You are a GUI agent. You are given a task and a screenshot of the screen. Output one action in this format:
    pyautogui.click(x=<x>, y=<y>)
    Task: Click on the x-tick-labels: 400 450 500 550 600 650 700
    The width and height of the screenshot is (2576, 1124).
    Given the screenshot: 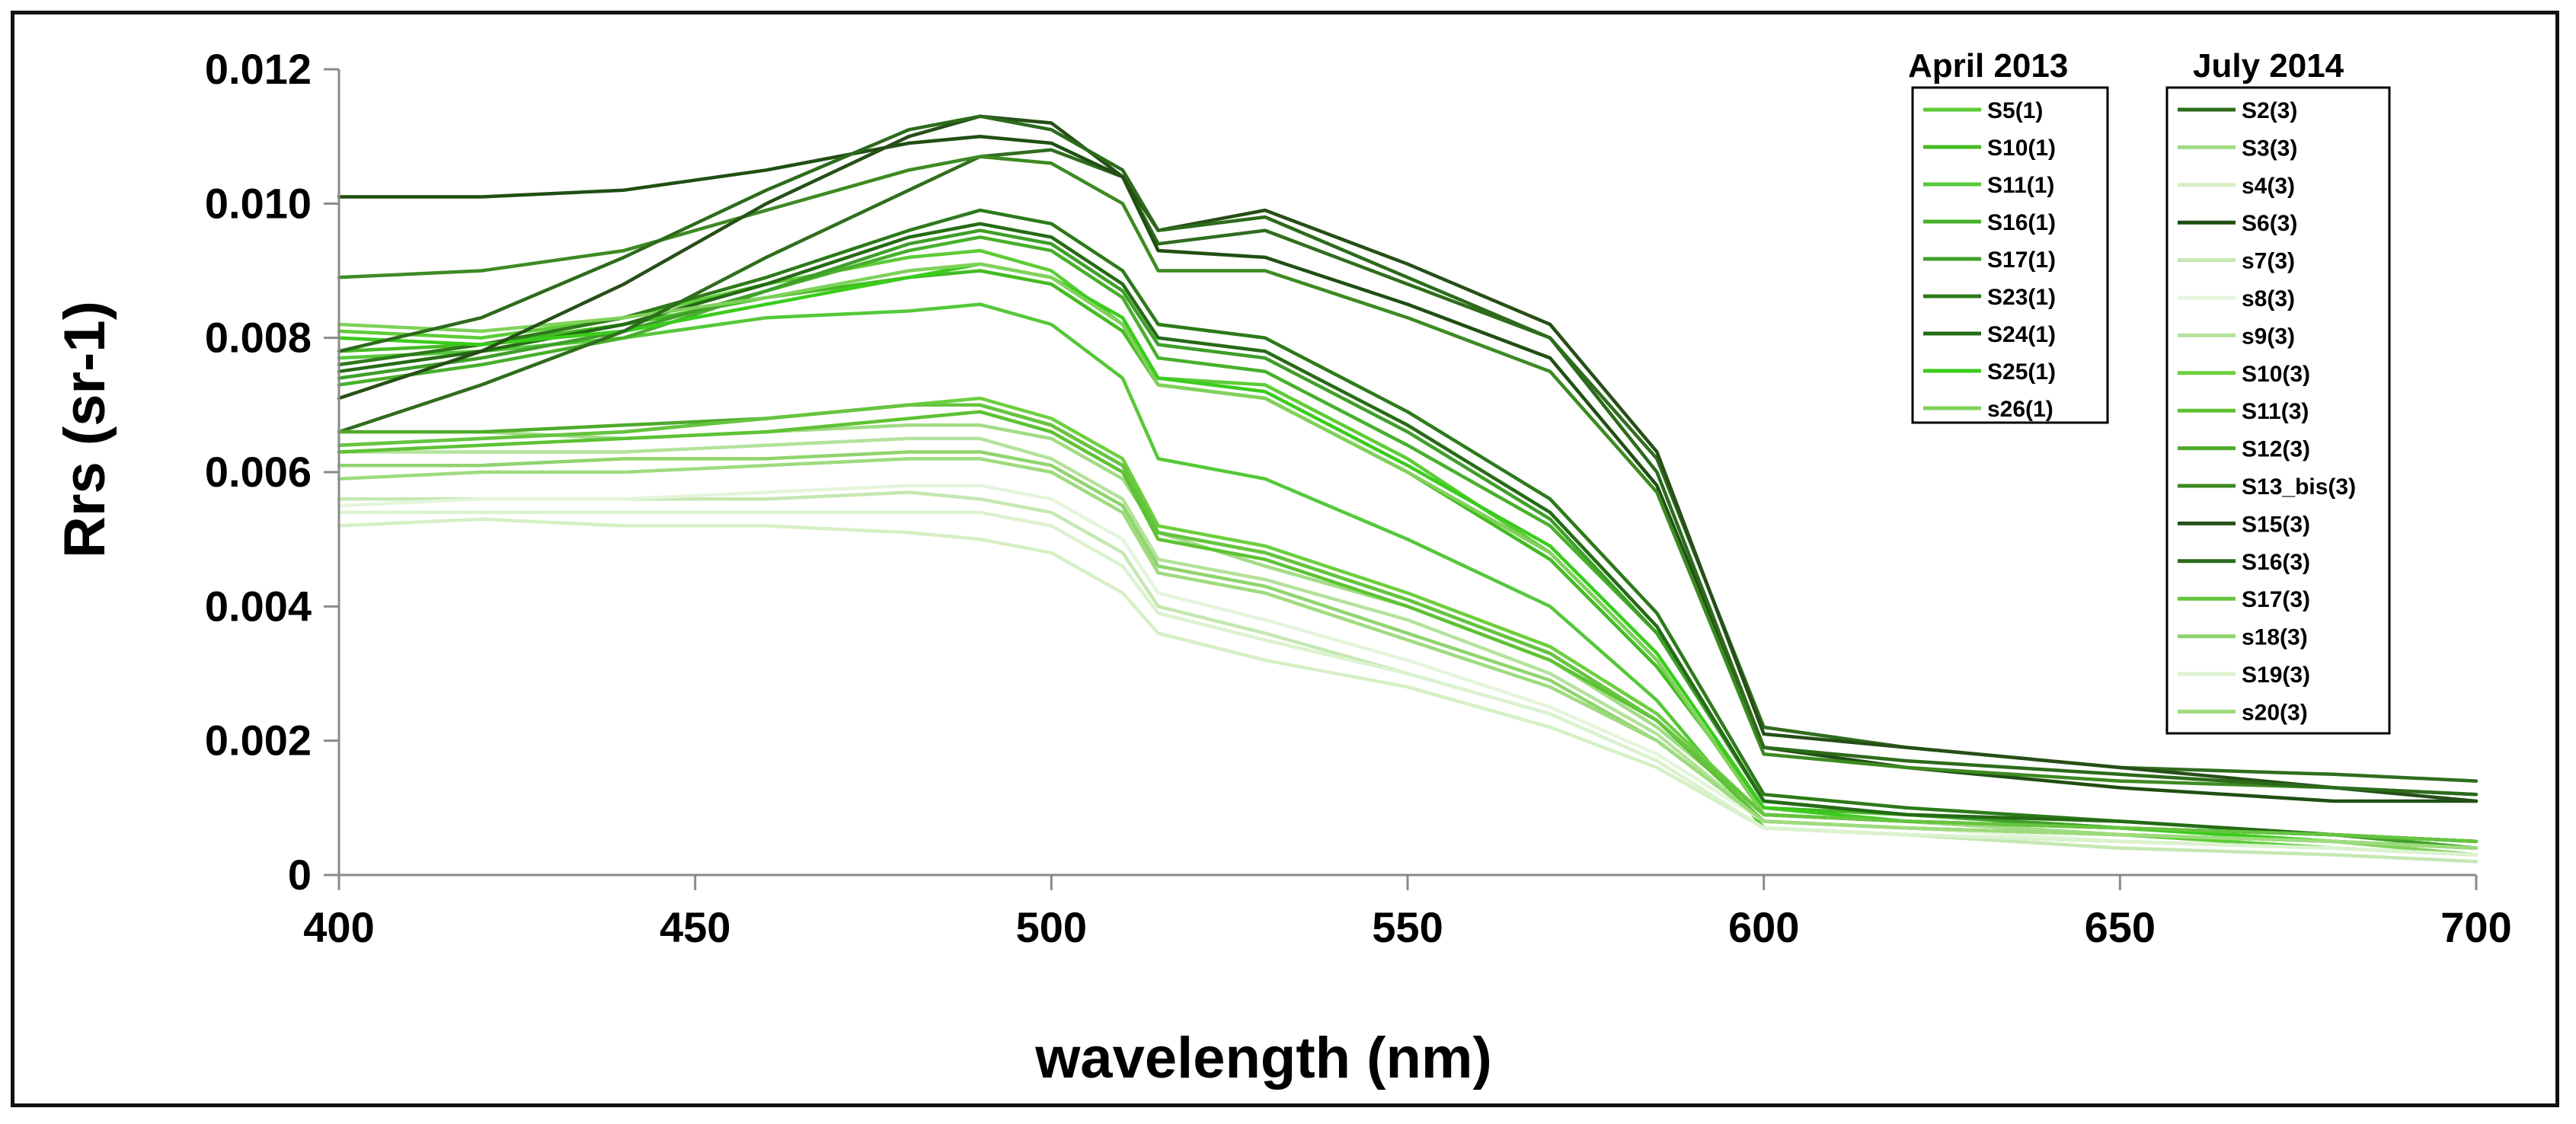 What is the action you would take?
    pyautogui.click(x=1407, y=927)
    